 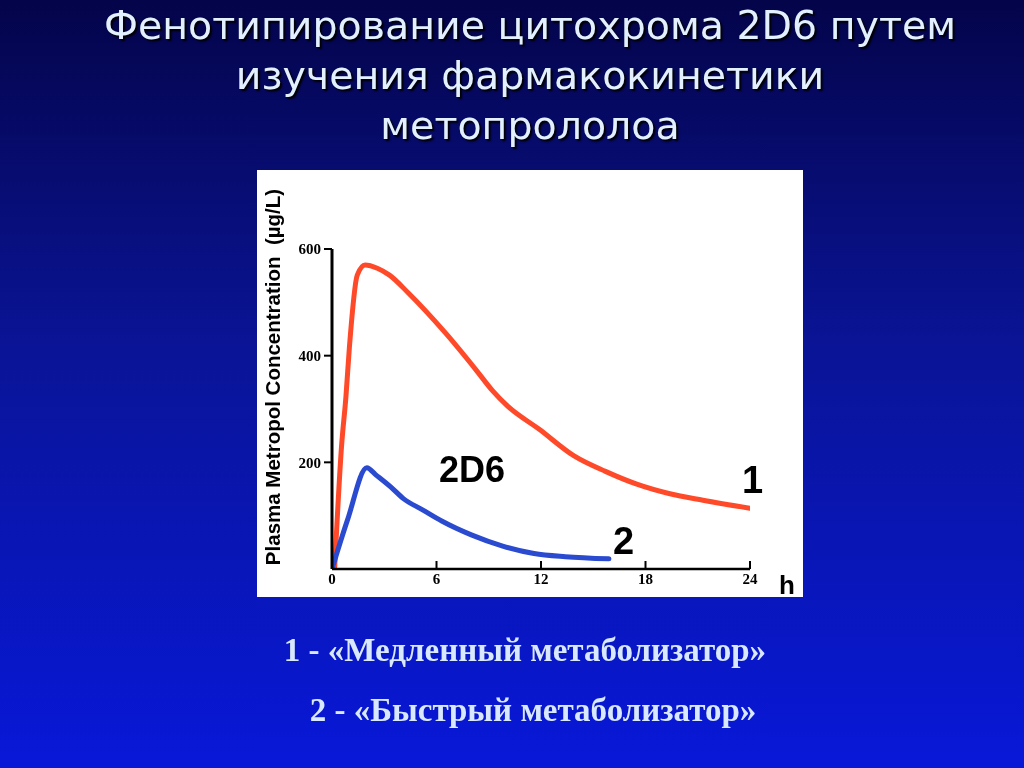 What do you see at coordinates (309, 462) in the screenshot?
I see `y-tick-label: 200` at bounding box center [309, 462].